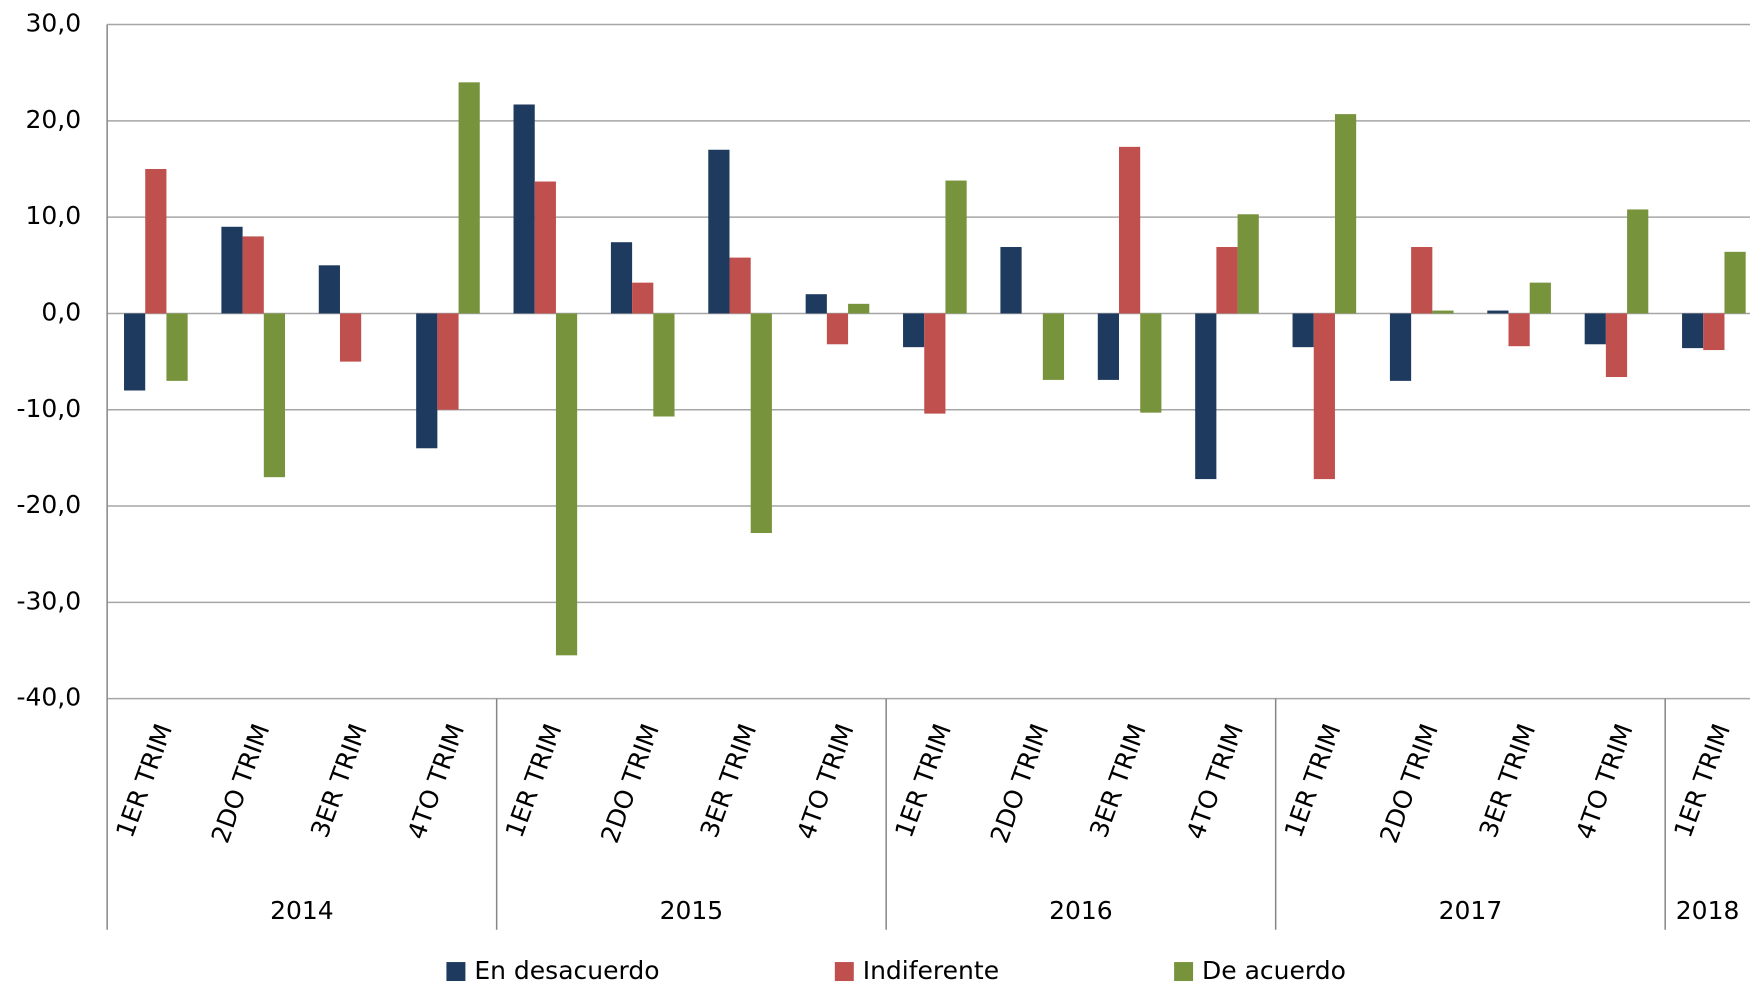 Image resolution: width=1750 pixels, height=985 pixels. I want to click on y-tick-label: 20,0, so click(53, 119).